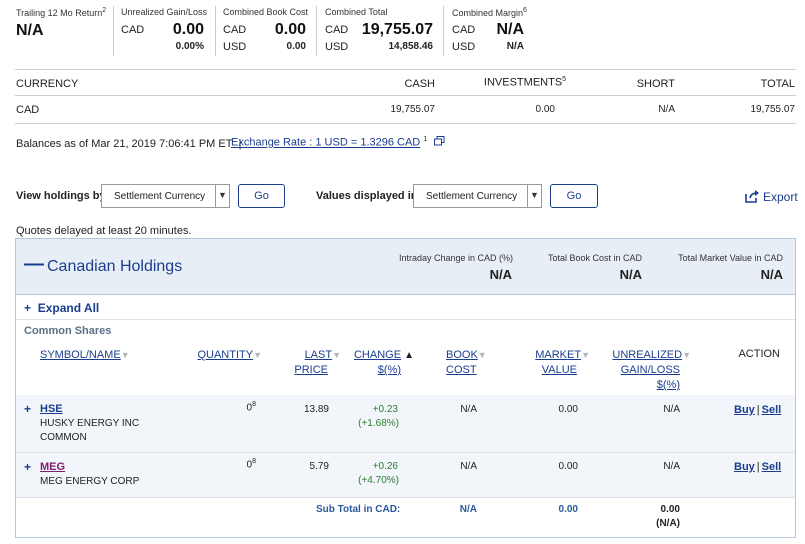  What do you see at coordinates (568, 509) in the screenshot?
I see `subtotal-market-value: 0.00` at bounding box center [568, 509].